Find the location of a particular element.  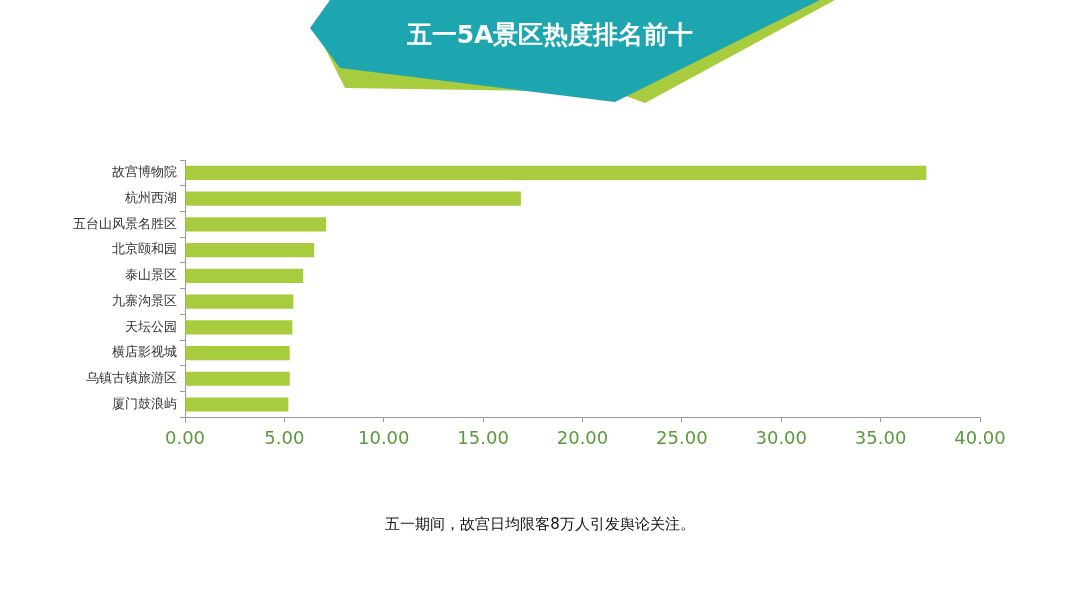

x-tick-label: 20.00 is located at coordinates (582, 437).